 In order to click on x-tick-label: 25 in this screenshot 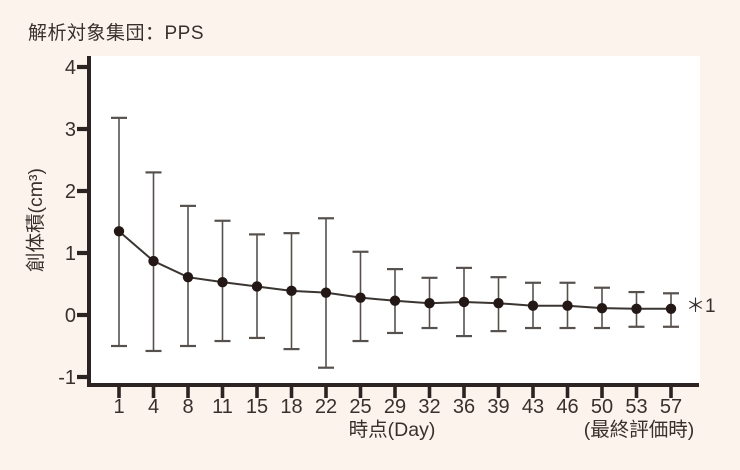, I will do `click(360, 407)`.